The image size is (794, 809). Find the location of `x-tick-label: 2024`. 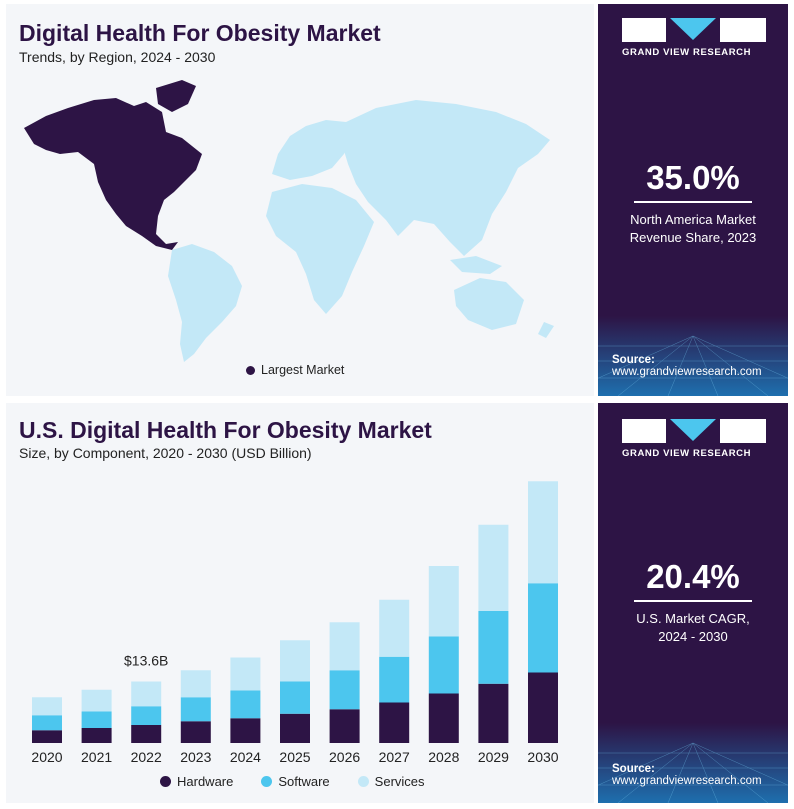

x-tick-label: 2024 is located at coordinates (245, 757).